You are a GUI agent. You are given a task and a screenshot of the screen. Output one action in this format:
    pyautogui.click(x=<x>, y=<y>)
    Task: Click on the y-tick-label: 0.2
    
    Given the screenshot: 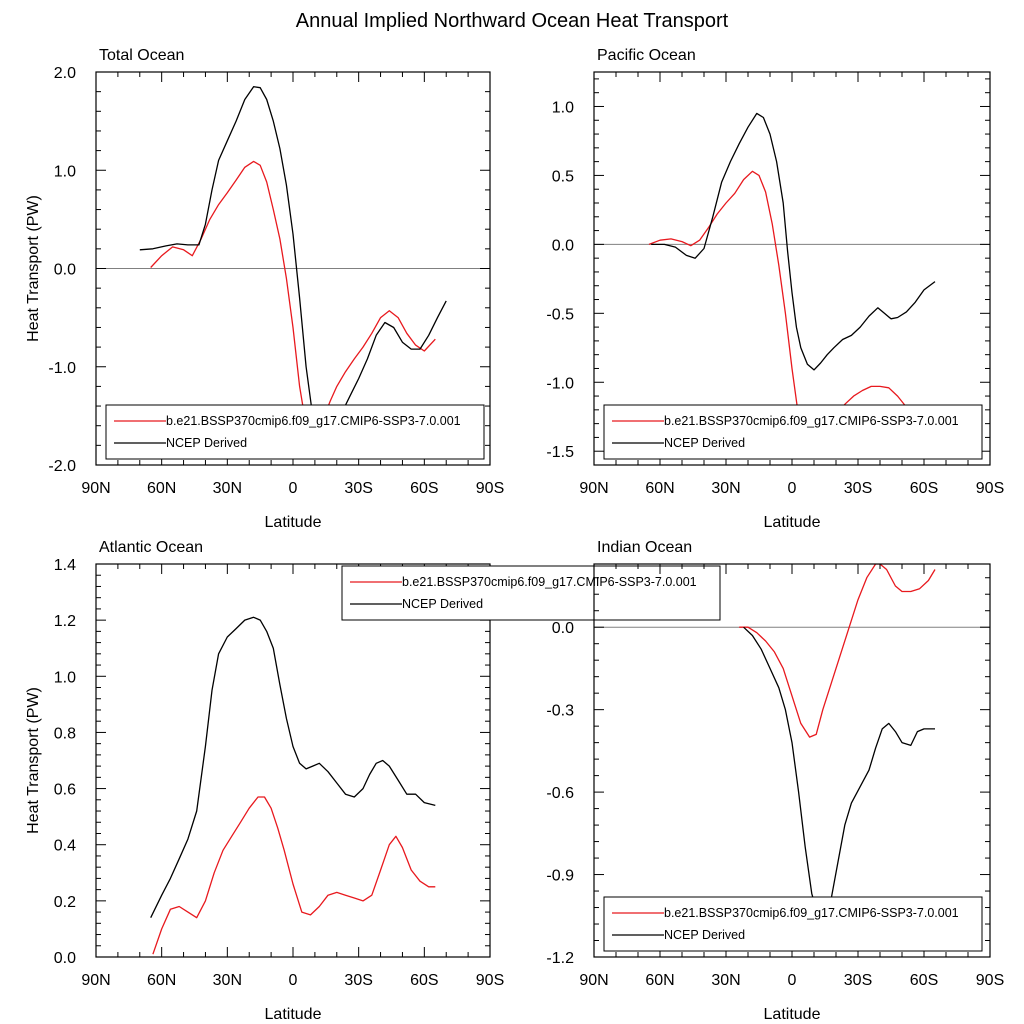 What is the action you would take?
    pyautogui.click(x=65, y=902)
    